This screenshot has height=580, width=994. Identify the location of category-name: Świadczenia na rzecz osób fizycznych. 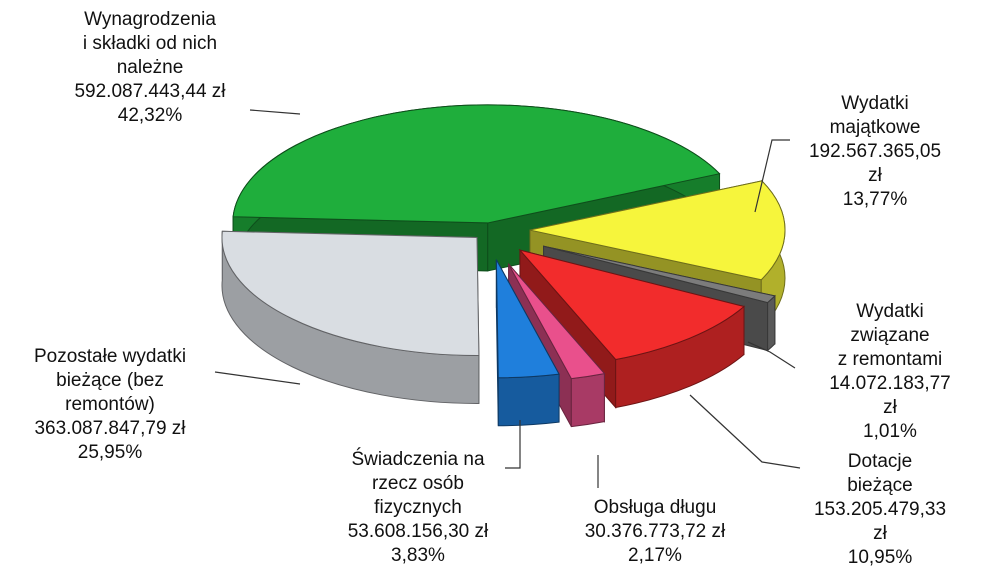
(418, 483).